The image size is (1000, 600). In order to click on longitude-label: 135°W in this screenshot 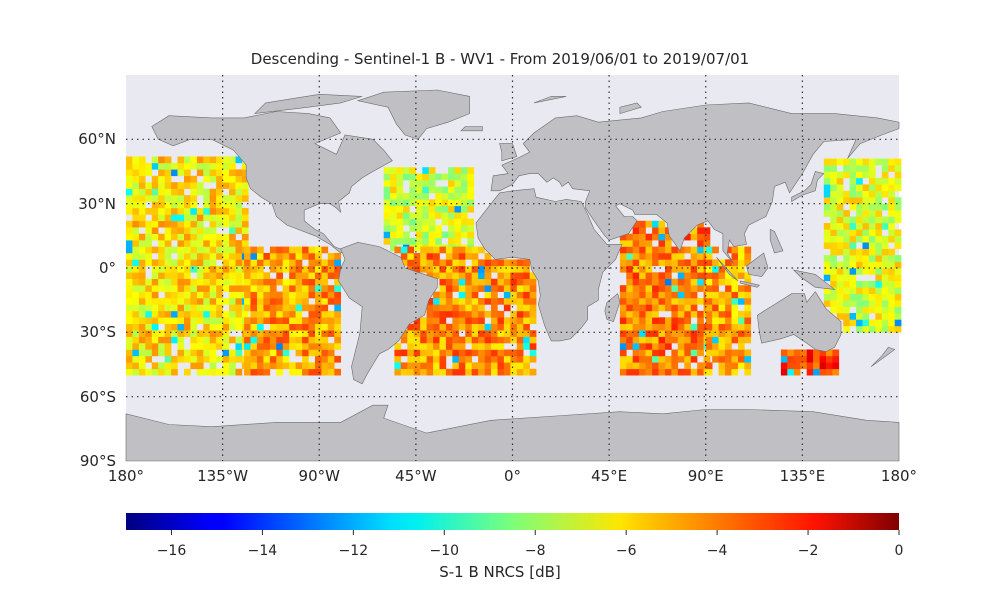, I will do `click(223, 476)`.